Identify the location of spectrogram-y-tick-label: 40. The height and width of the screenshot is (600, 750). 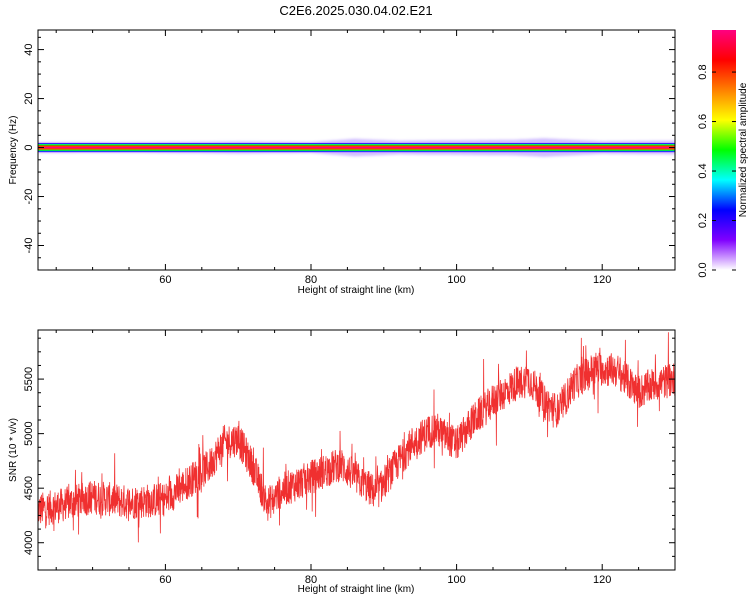
(29, 49).